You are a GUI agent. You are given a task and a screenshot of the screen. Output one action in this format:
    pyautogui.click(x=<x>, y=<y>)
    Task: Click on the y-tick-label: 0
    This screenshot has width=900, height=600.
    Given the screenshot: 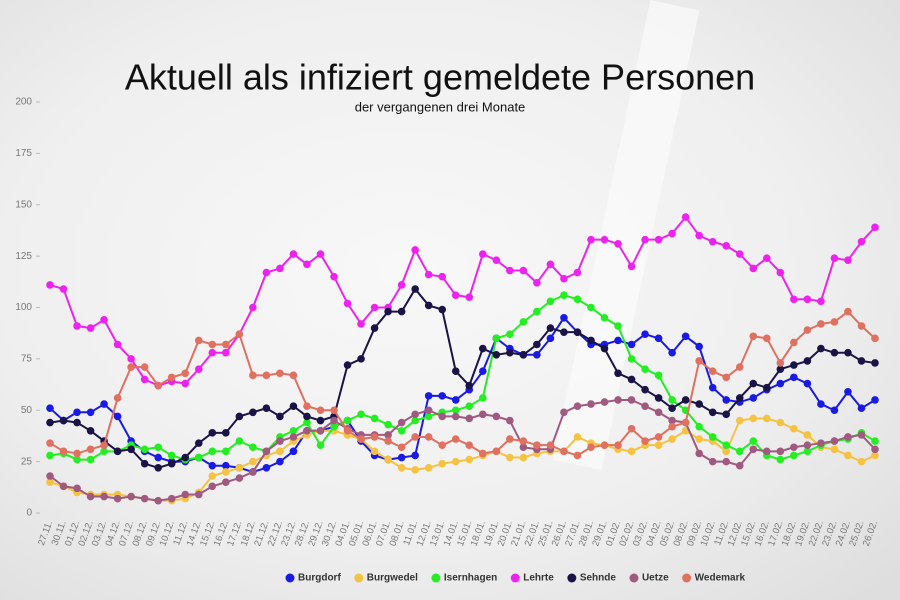 What is the action you would take?
    pyautogui.click(x=29, y=513)
    